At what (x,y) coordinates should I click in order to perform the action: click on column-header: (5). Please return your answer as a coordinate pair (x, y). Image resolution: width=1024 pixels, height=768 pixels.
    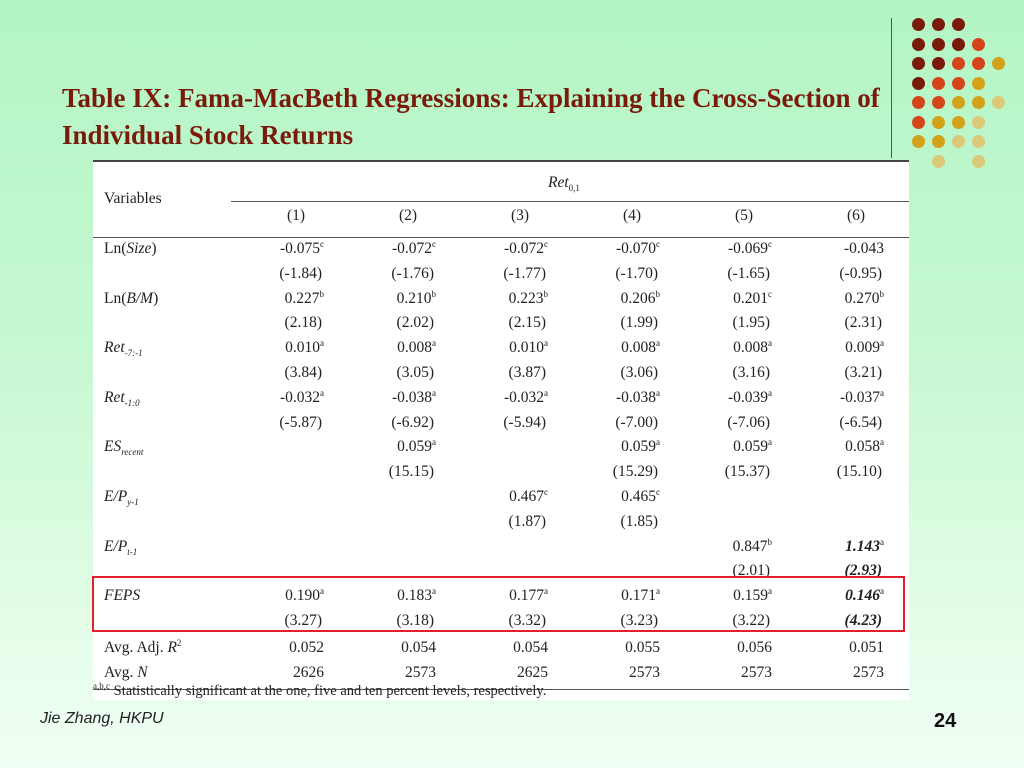
    Looking at the image, I should click on (744, 215).